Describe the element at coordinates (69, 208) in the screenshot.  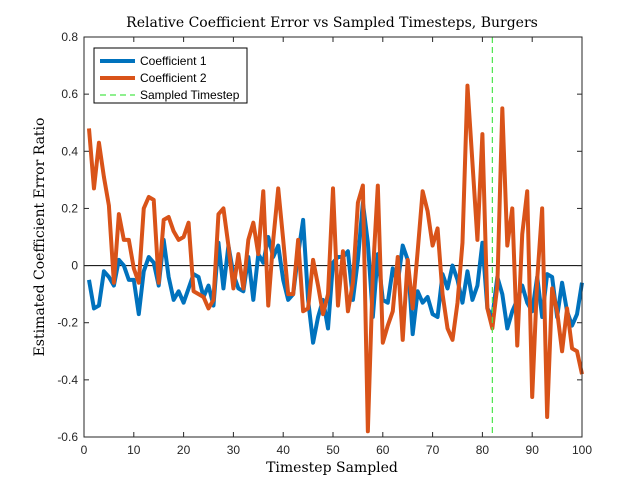
I see `y-tick-label: 0.2` at that location.